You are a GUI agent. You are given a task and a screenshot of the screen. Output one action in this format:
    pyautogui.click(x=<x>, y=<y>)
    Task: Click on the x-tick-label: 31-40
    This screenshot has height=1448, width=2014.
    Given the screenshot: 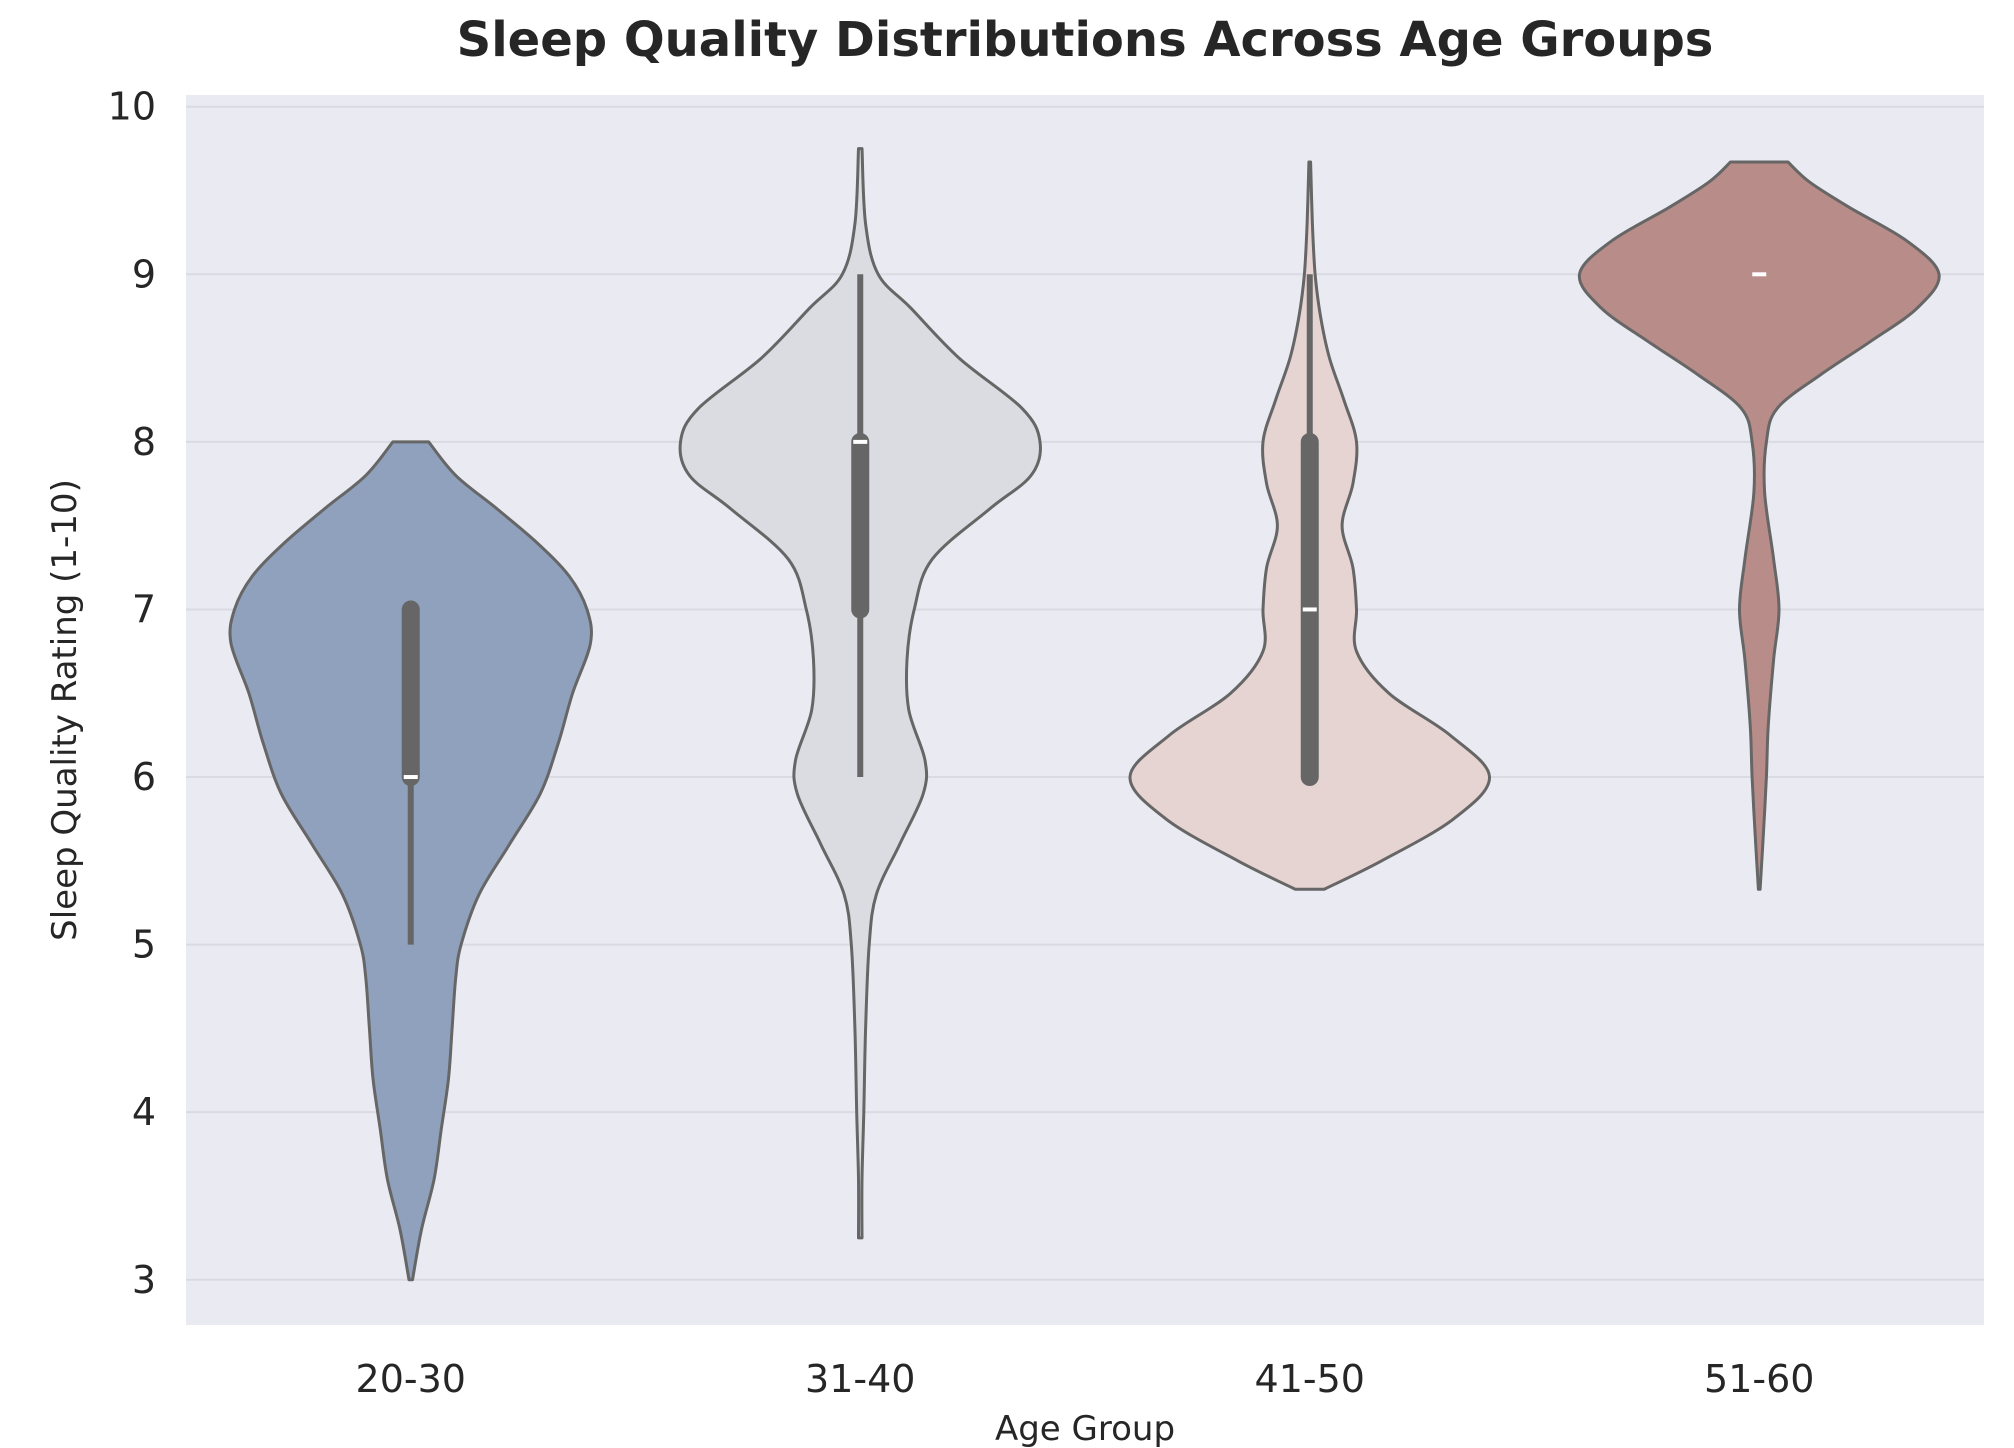 What is the action you would take?
    pyautogui.click(x=860, y=1379)
    